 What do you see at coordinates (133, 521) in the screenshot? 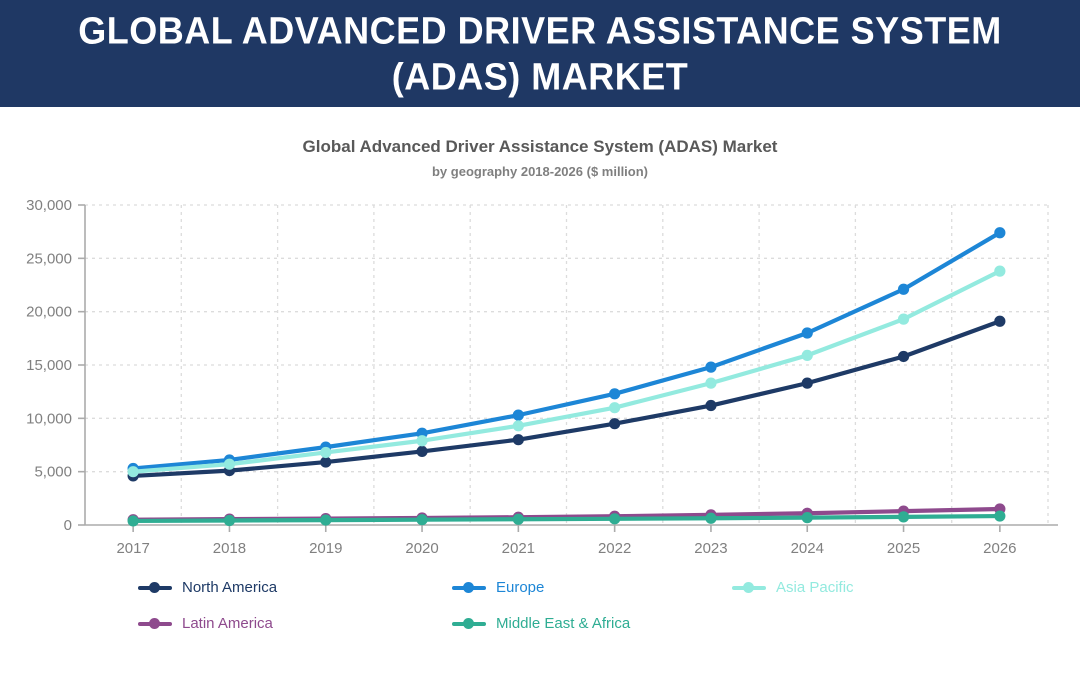
I see `data-point-middle-east-africa-2017` at bounding box center [133, 521].